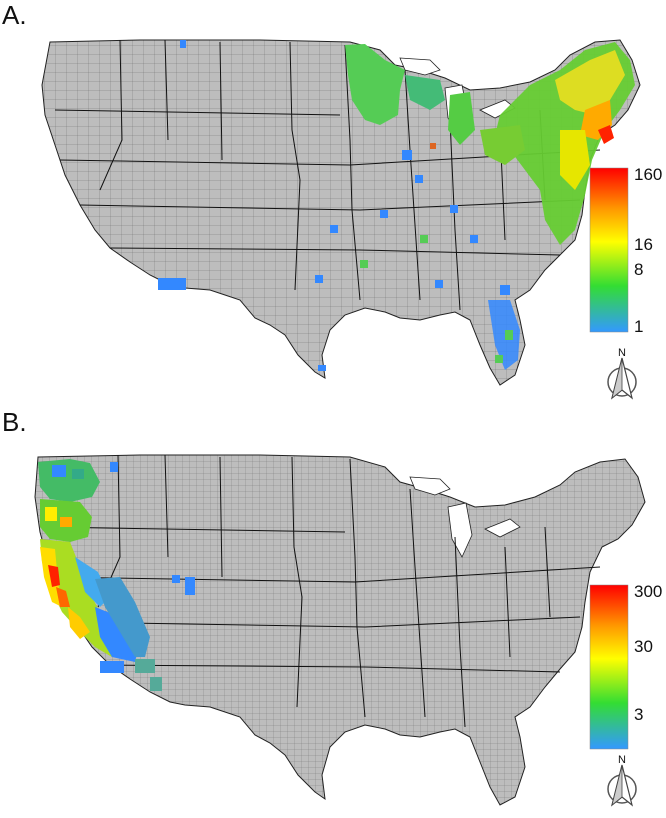  I want to click on north-label-b: N, so click(622, 760).